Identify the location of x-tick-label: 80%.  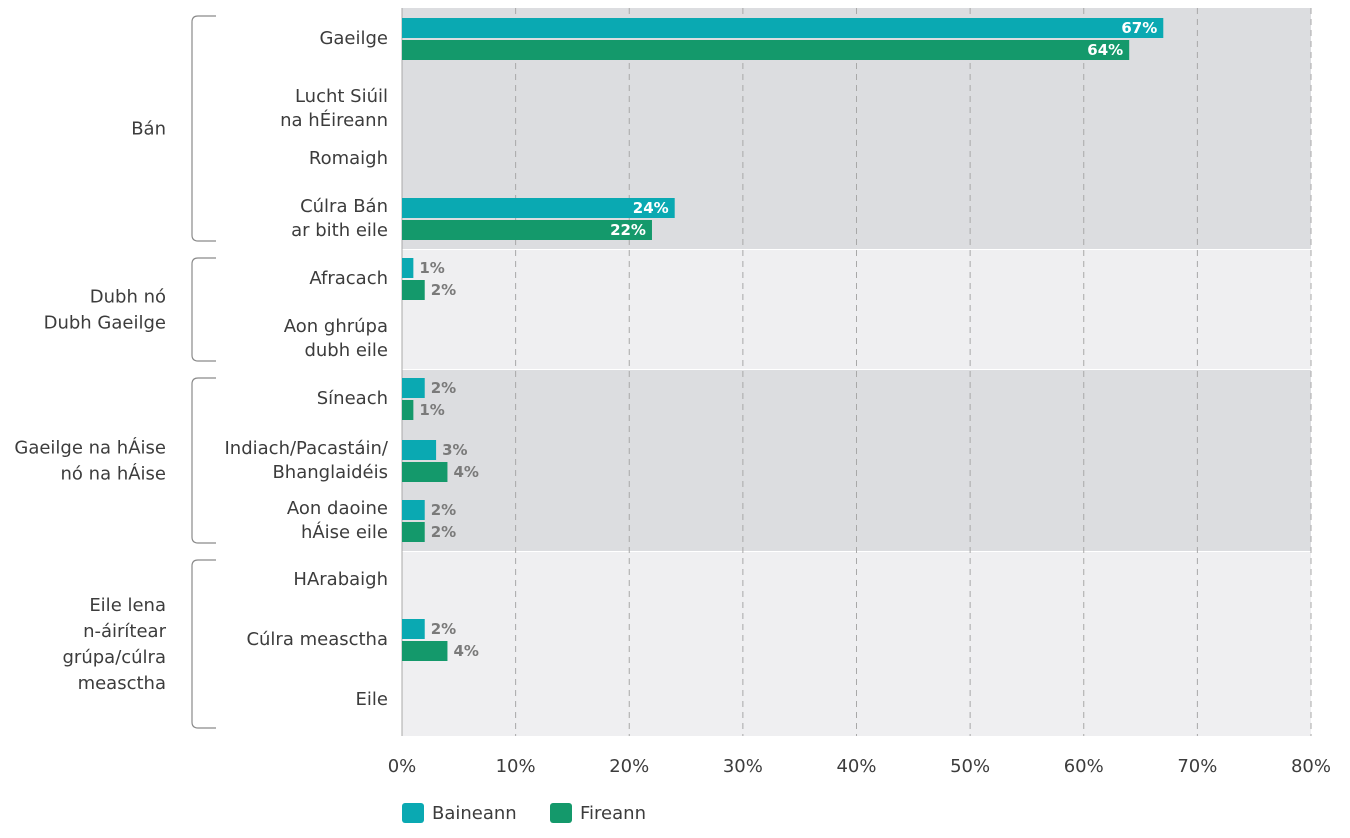
(1311, 766).